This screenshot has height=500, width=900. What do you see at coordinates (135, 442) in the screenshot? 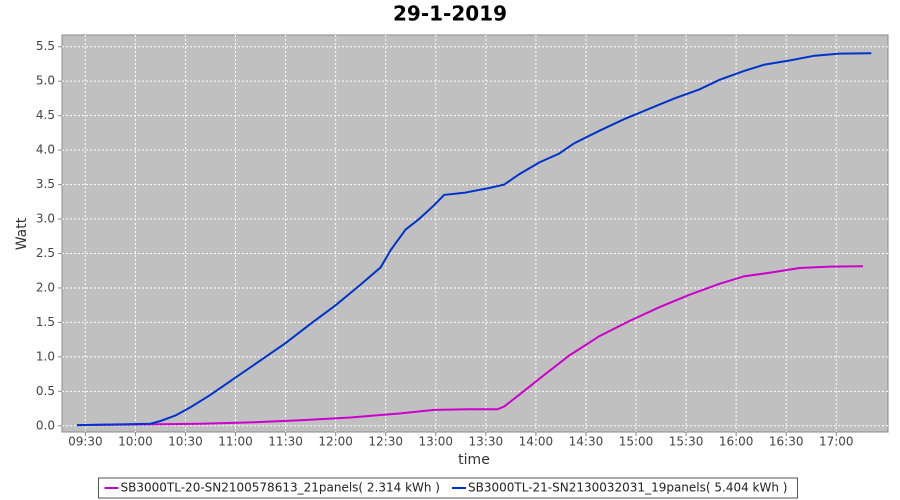
I see `x-tick-label: 10:00` at bounding box center [135, 442].